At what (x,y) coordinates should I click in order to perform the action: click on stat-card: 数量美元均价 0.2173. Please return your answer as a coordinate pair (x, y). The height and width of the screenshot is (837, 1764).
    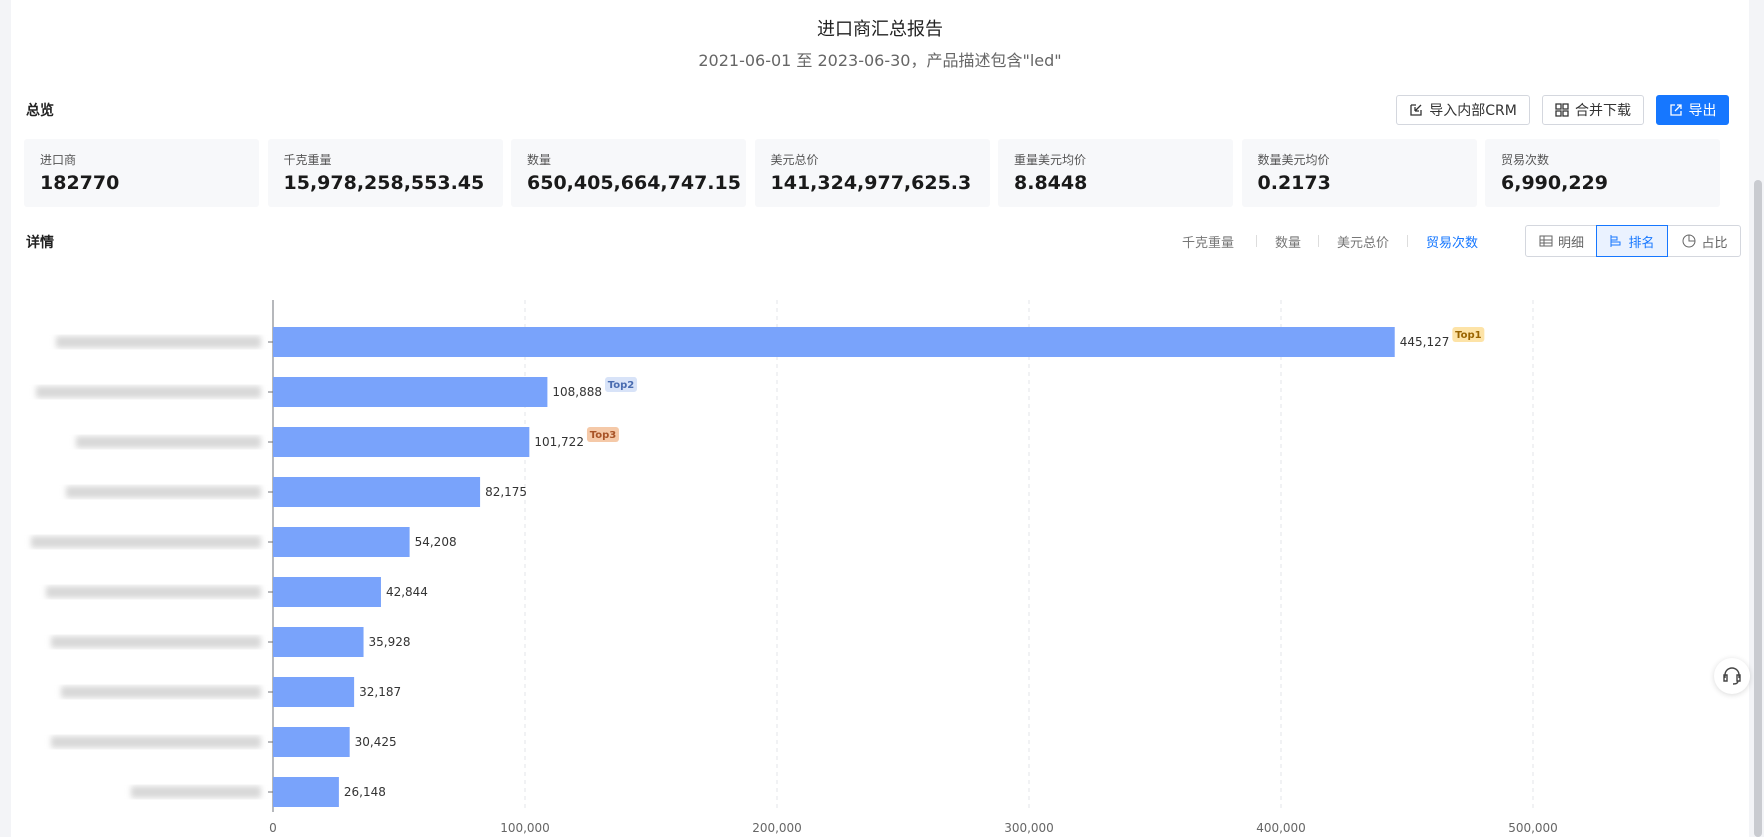
    Looking at the image, I should click on (1359, 173).